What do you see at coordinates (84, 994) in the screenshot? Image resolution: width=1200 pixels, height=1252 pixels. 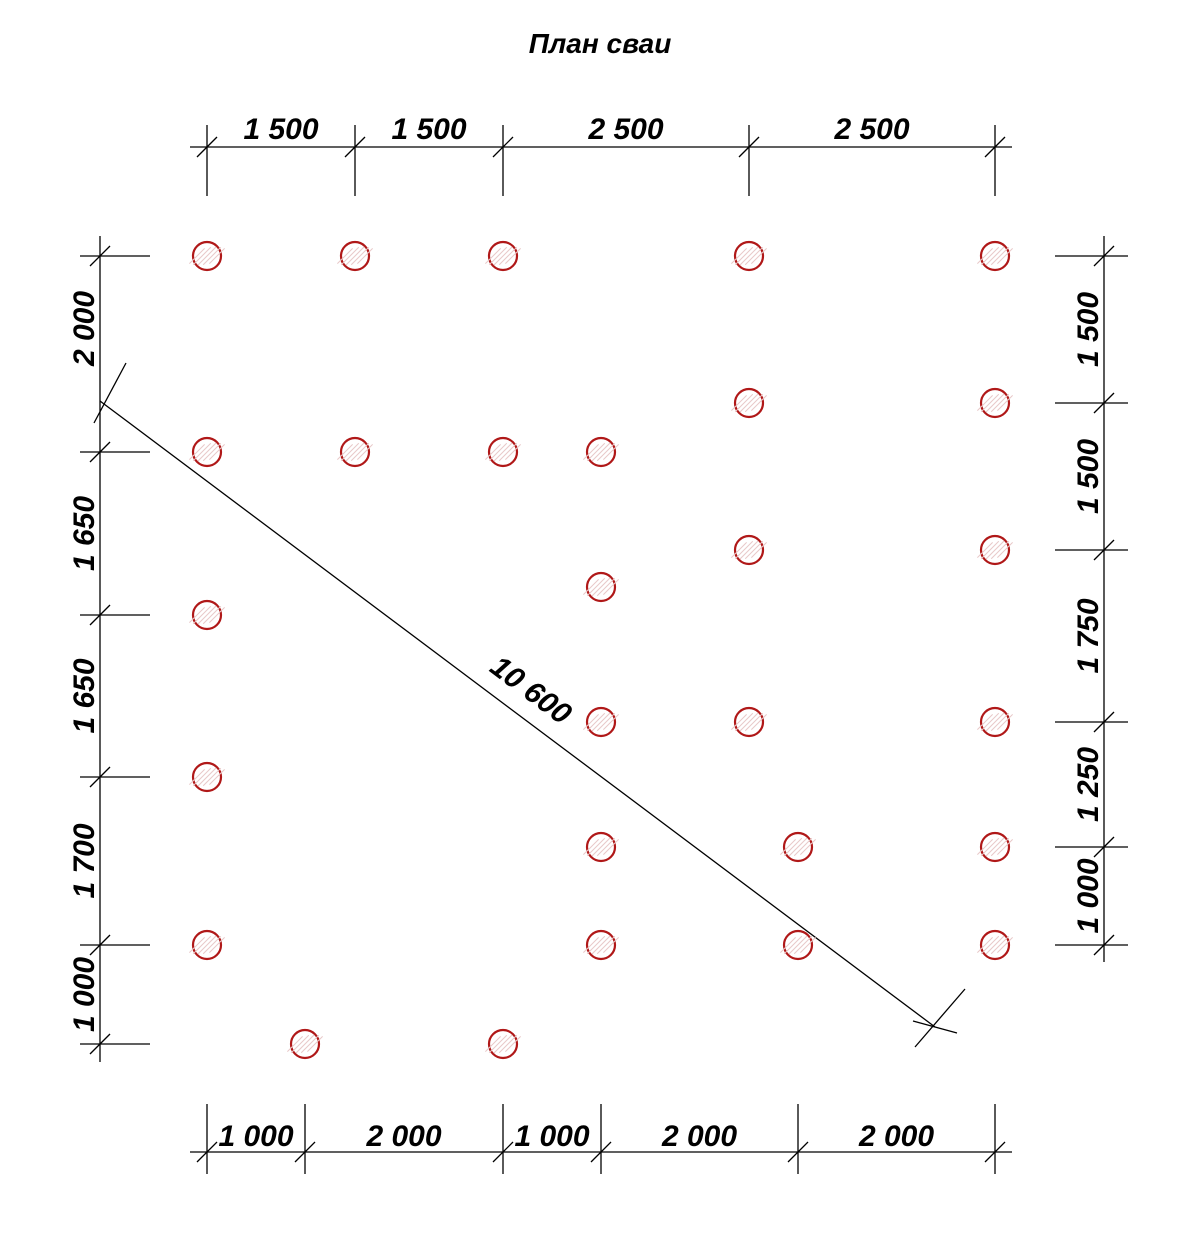 I see `left-dimension-label: 1 000` at bounding box center [84, 994].